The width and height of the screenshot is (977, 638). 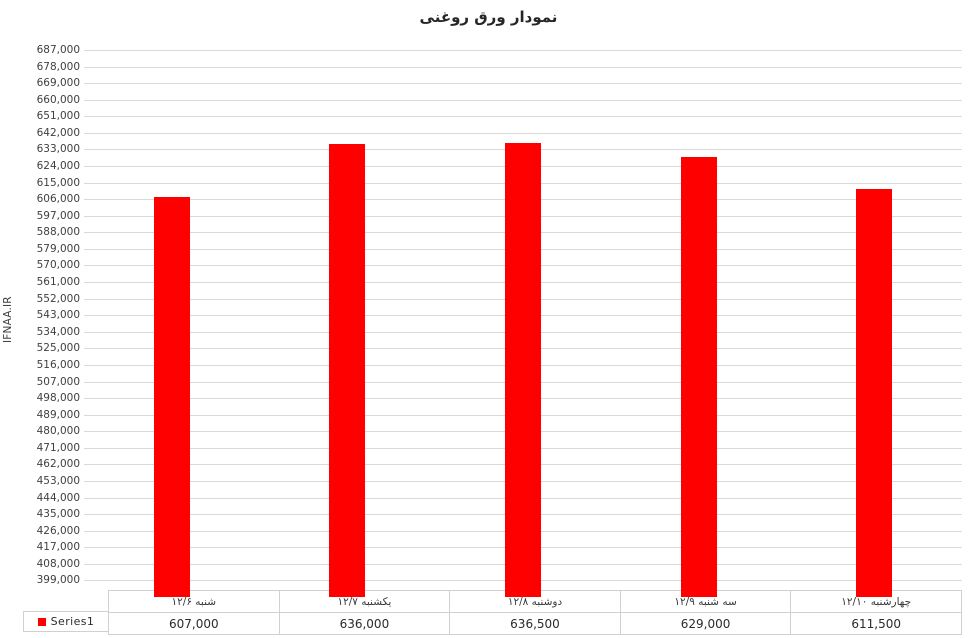 I want to click on y-axis-tick-label: 669,000, so click(x=58, y=83).